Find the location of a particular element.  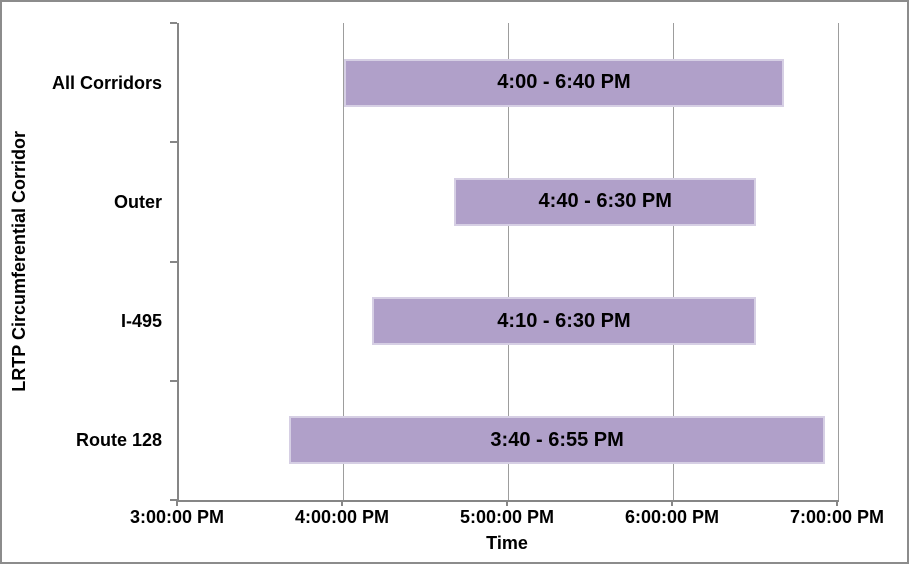

x-tick-label: 5:00:00 PM is located at coordinates (507, 517).